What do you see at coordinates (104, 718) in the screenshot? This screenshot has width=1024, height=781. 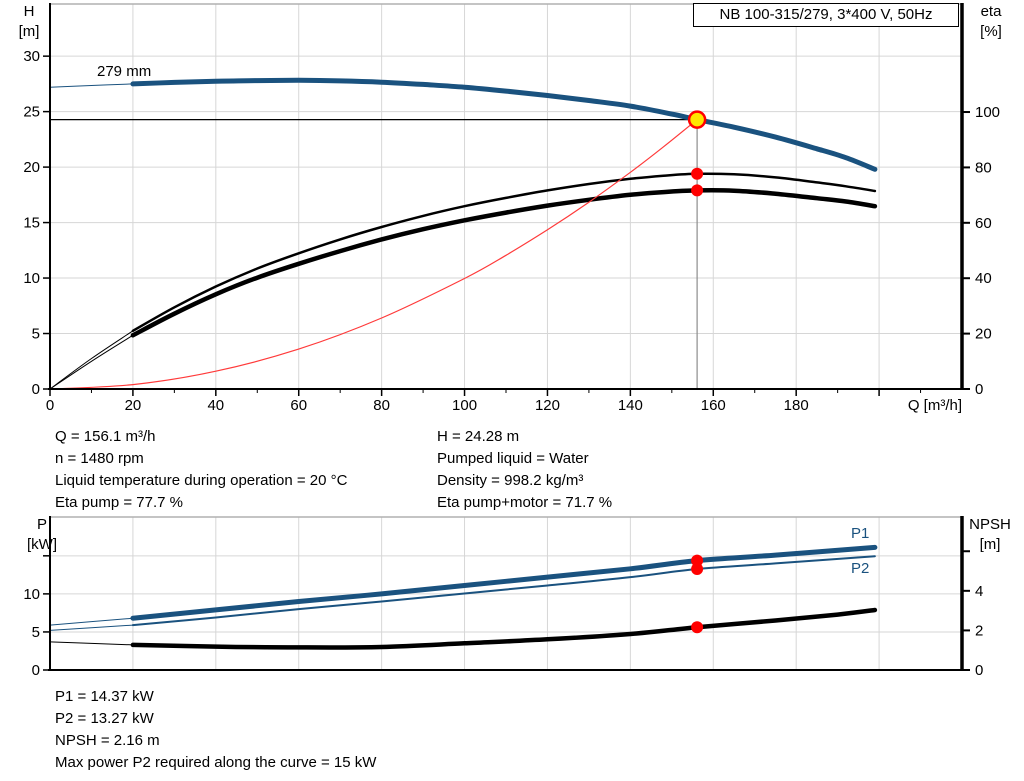 I see `p2-value-text: P2 = 13.27 kW` at bounding box center [104, 718].